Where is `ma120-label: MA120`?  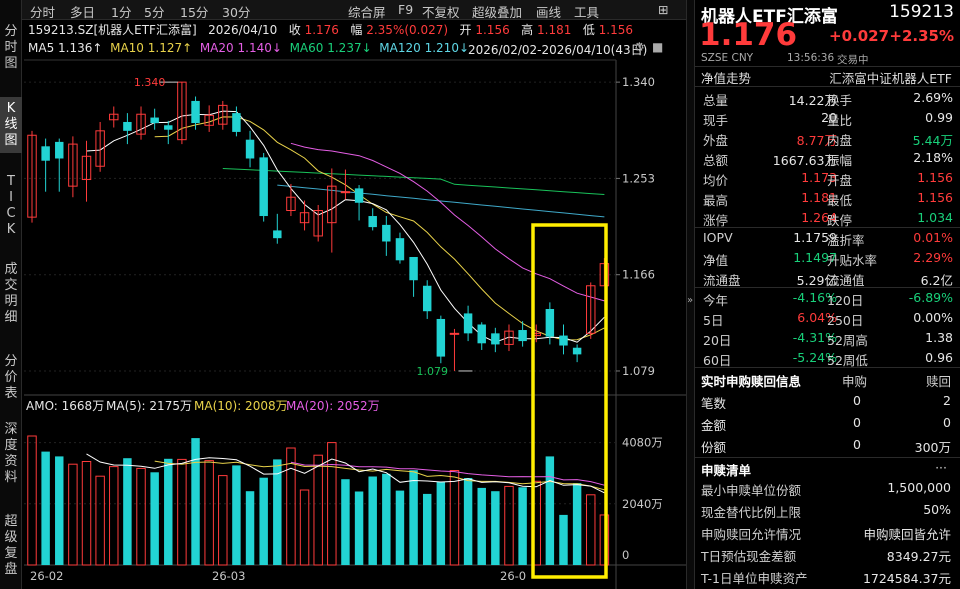
ma120-label: MA120 is located at coordinates (400, 48).